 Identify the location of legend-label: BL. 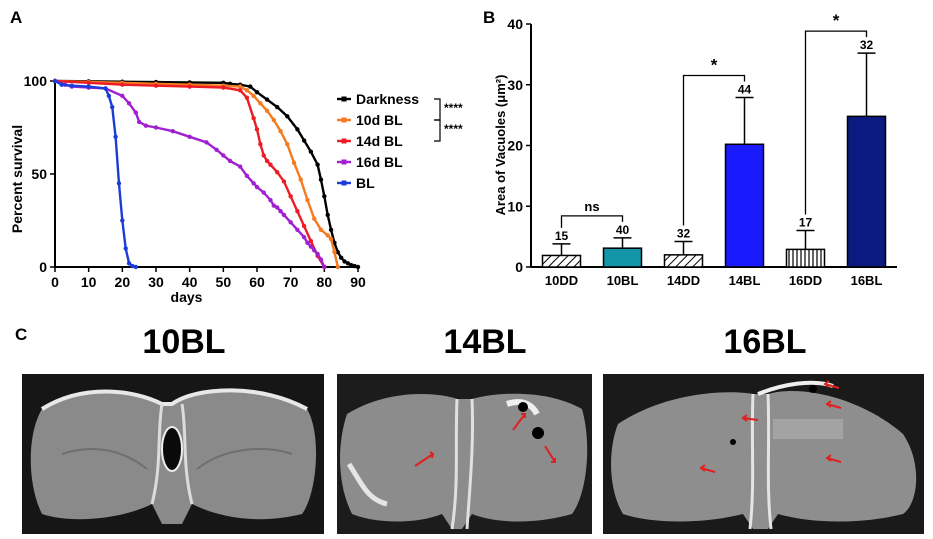
(365, 183).